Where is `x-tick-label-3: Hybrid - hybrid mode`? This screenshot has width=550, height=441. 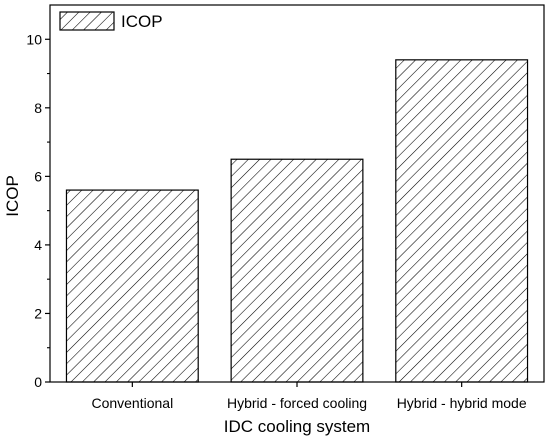
x-tick-label-3: Hybrid - hybrid mode is located at coordinates (462, 403).